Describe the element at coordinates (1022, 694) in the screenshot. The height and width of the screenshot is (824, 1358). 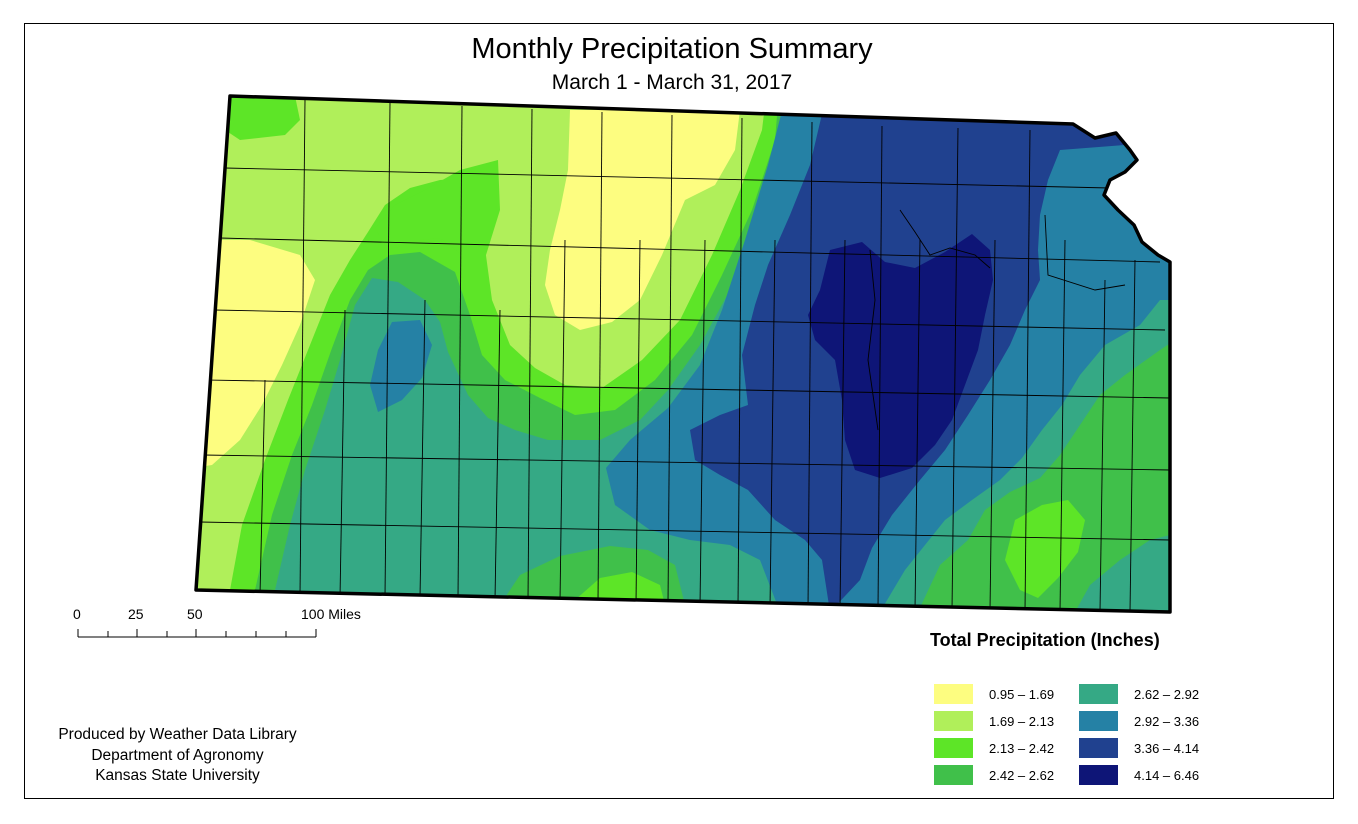
I see `legend-label-1: 0.95 – 1.69` at that location.